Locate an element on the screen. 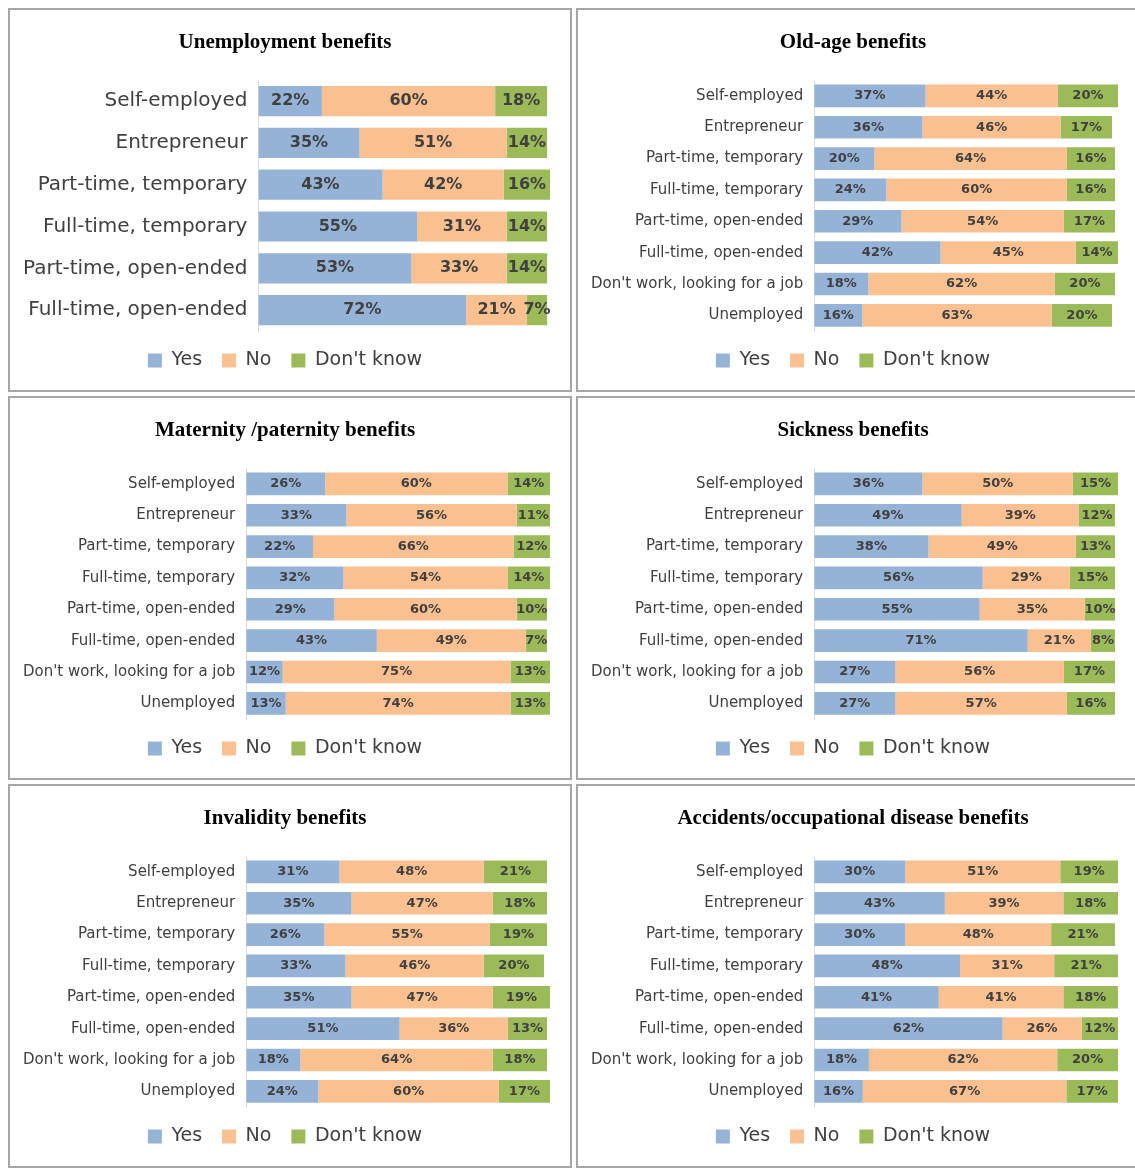 The height and width of the screenshot is (1173, 1135). data-label: 35% is located at coordinates (299, 996).